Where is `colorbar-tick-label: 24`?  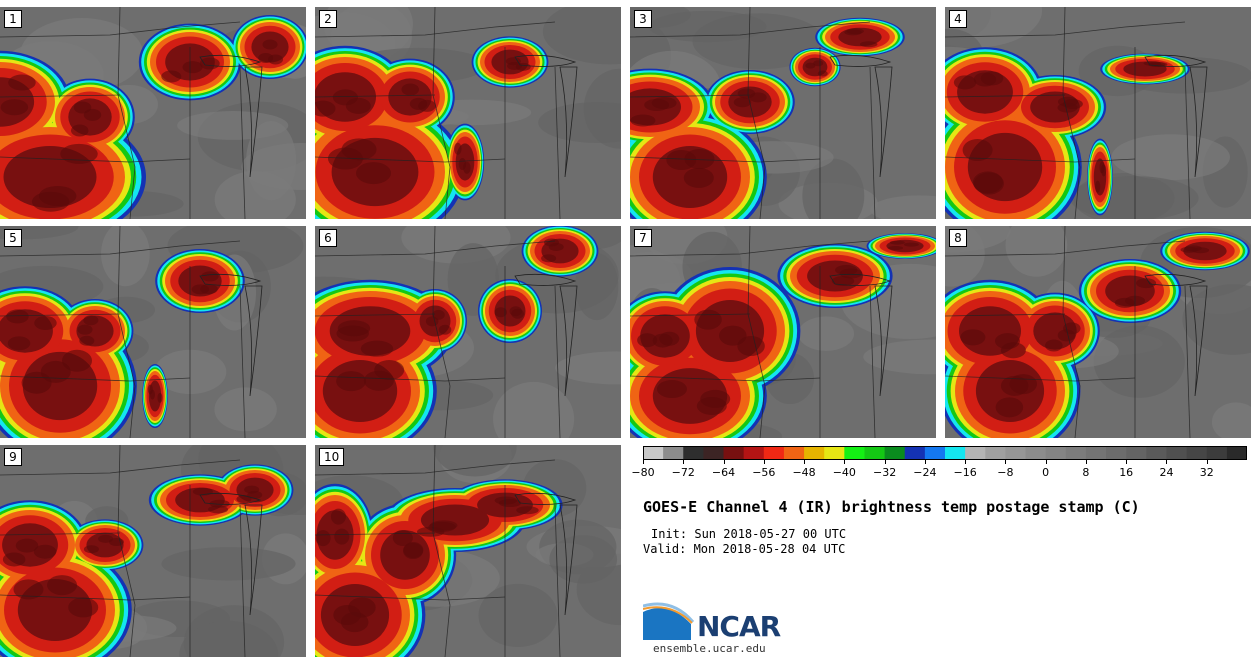 colorbar-tick-label: 24 is located at coordinates (1166, 472).